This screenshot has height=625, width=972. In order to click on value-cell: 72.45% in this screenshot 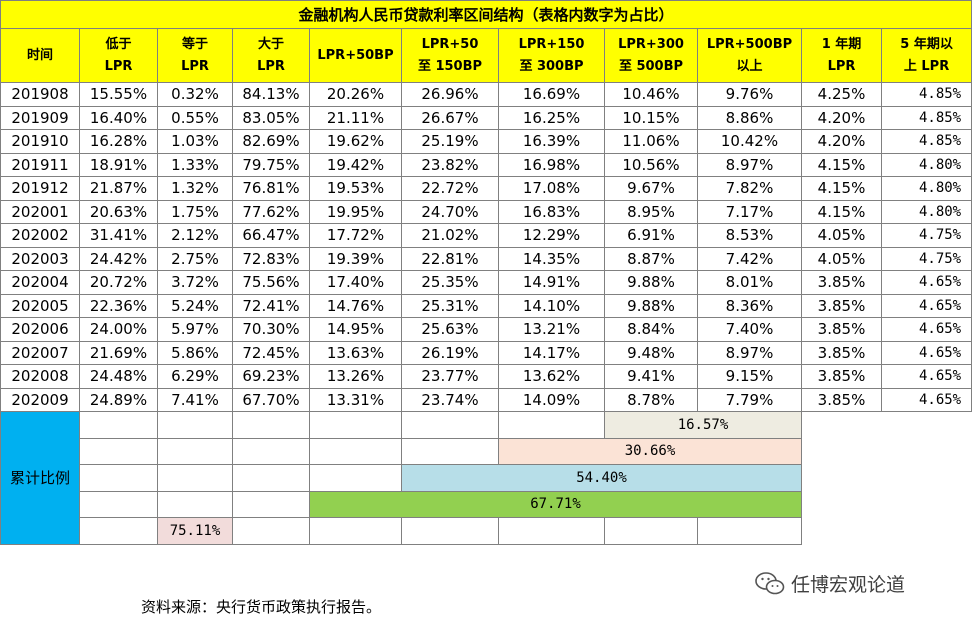, I will do `click(271, 352)`.